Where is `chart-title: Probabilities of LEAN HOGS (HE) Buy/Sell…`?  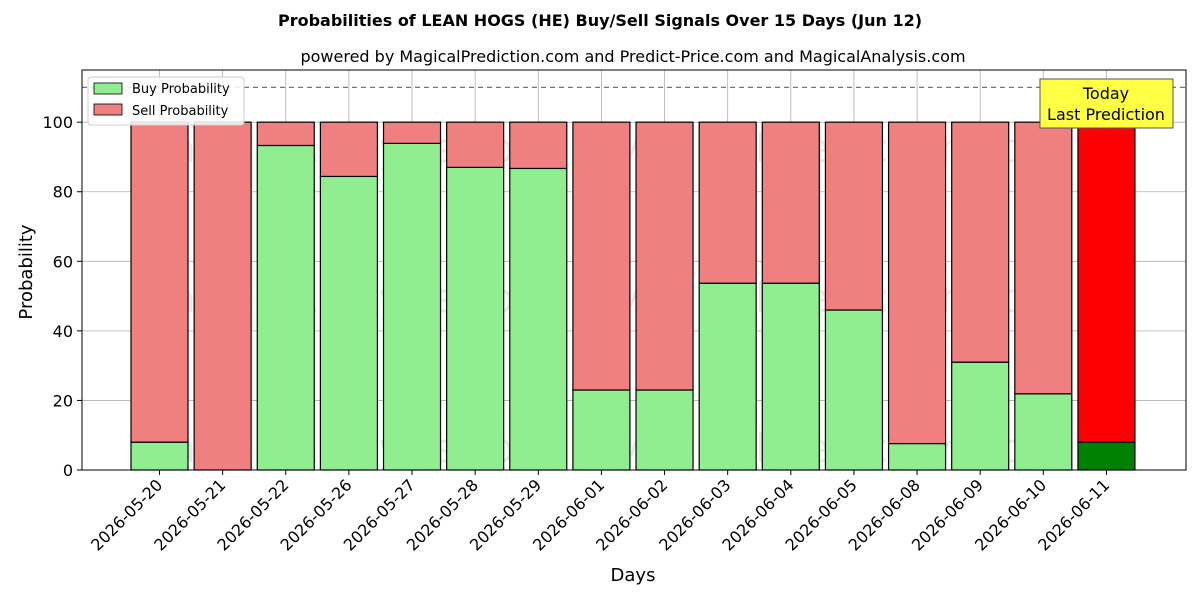 chart-title: Probabilities of LEAN HOGS (HE) Buy/Sell… is located at coordinates (600, 20).